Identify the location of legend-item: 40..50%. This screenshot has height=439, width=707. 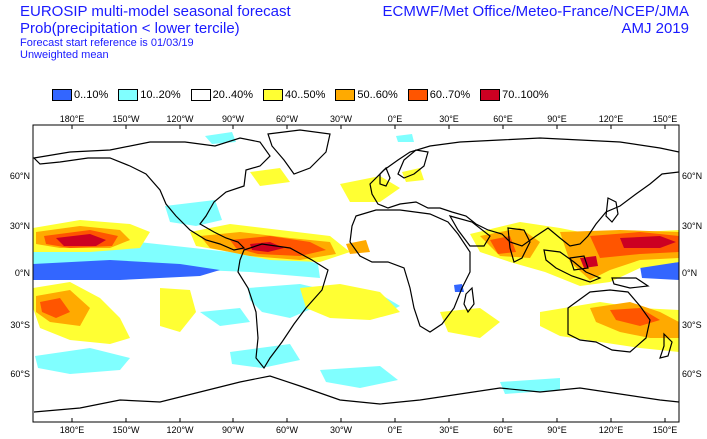
(294, 95).